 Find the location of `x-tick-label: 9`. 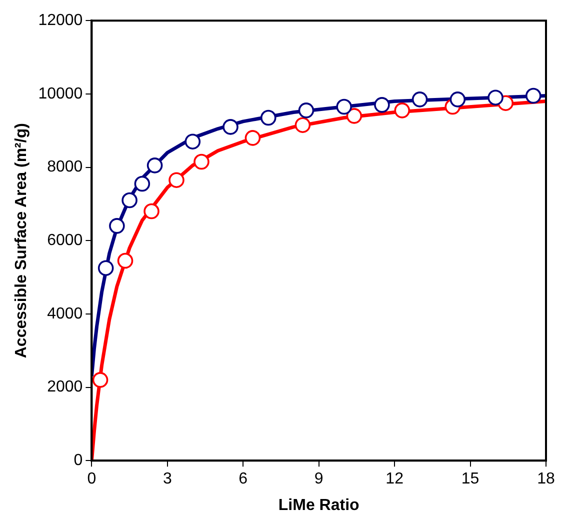

x-tick-label: 9 is located at coordinates (319, 479).